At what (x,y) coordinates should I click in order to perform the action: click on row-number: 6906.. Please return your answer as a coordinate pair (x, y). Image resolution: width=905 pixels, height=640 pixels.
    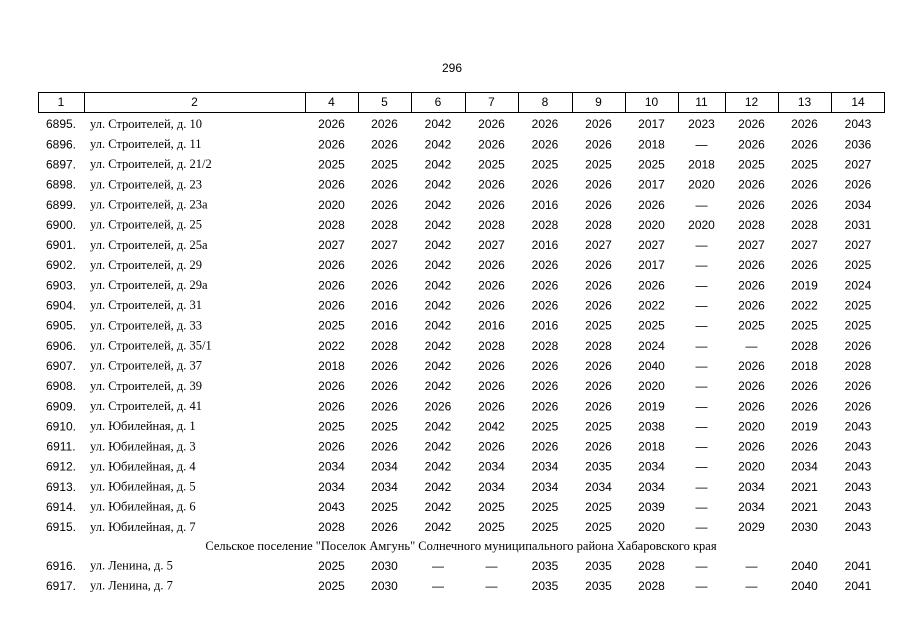
    Looking at the image, I should click on (61, 346).